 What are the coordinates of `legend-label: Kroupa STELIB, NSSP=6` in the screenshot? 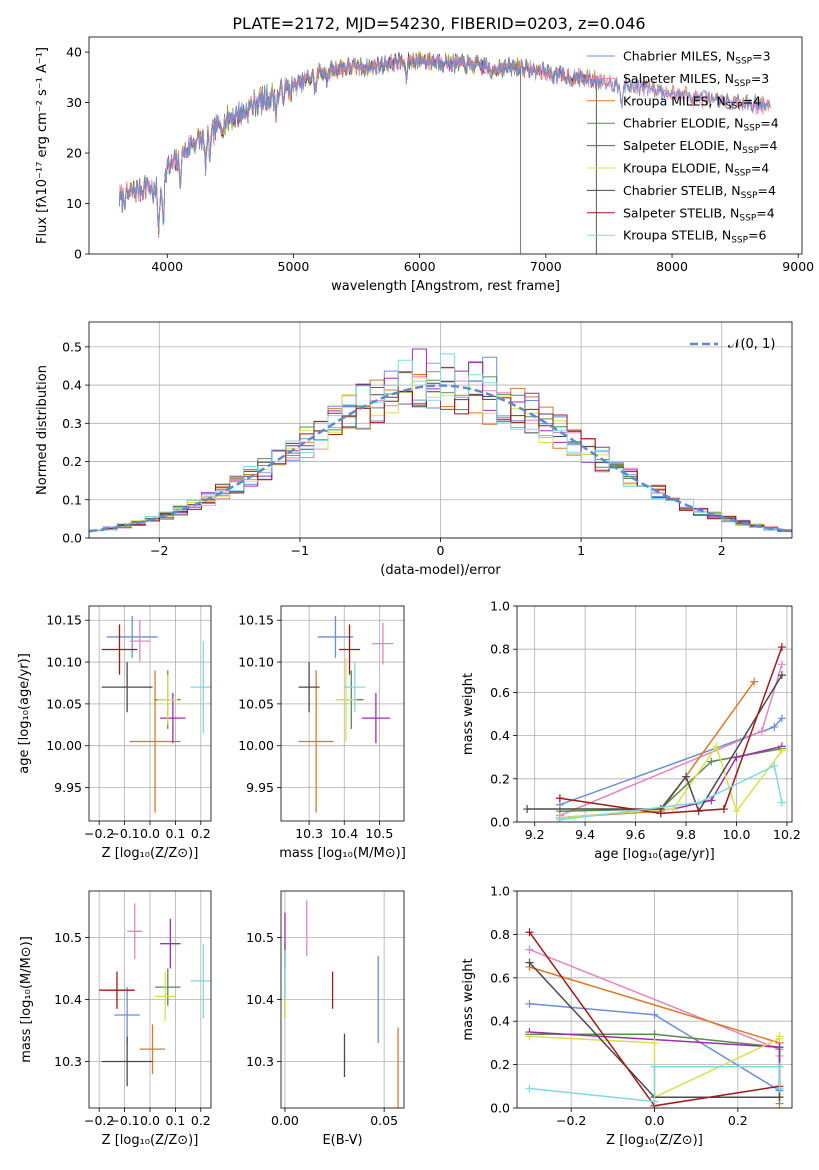 It's located at (695, 237).